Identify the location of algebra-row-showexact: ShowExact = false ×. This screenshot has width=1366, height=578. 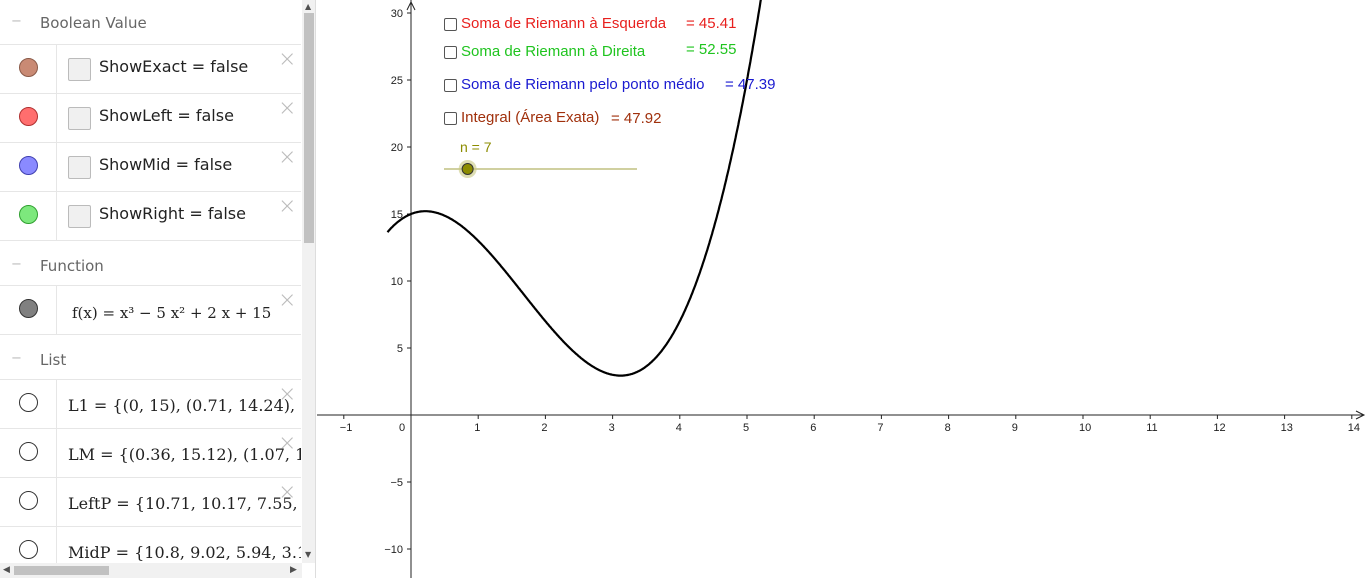
(150, 69).